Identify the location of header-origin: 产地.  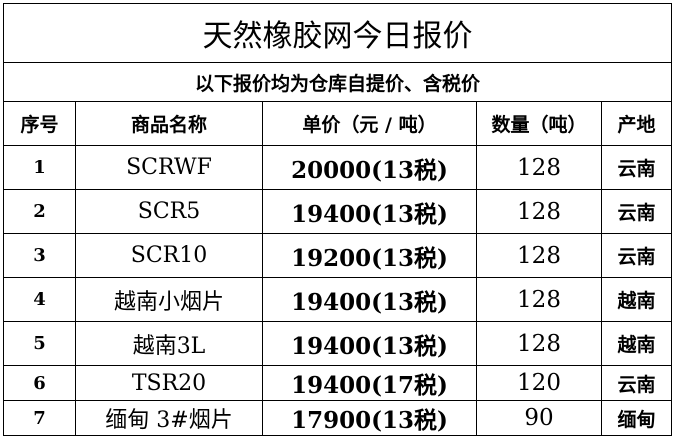
(636, 123).